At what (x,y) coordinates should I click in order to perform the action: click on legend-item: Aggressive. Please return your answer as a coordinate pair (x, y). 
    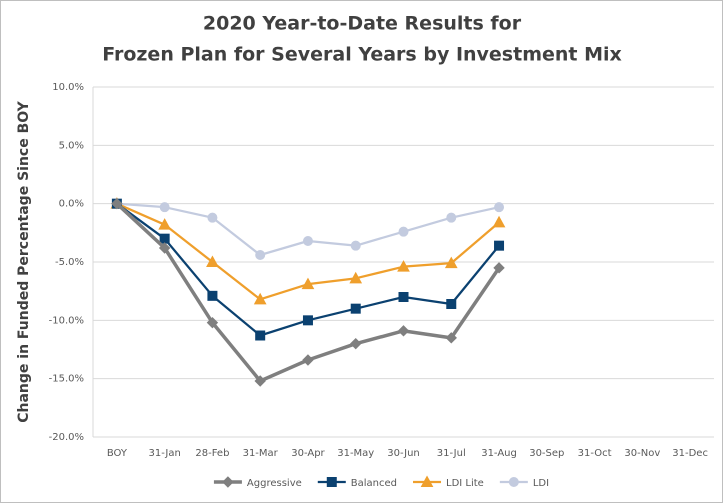
    Looking at the image, I should click on (257, 482).